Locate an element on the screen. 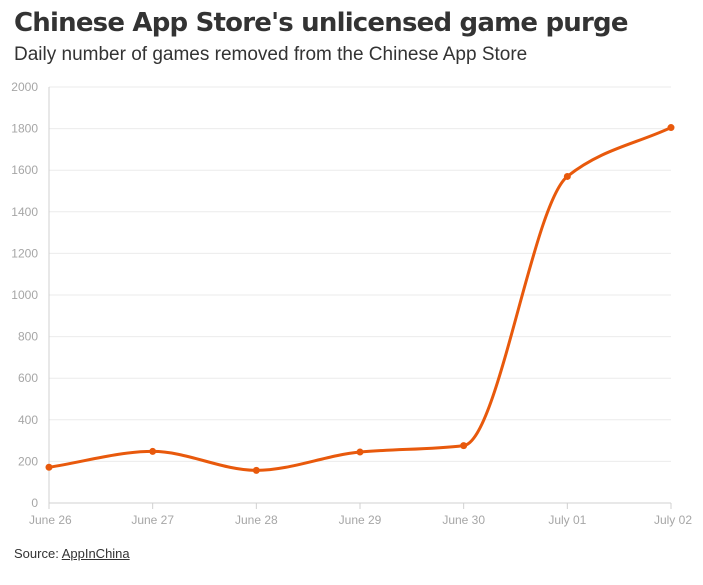 The width and height of the screenshot is (703, 585). x-tick-label: June 30 is located at coordinates (463, 520).